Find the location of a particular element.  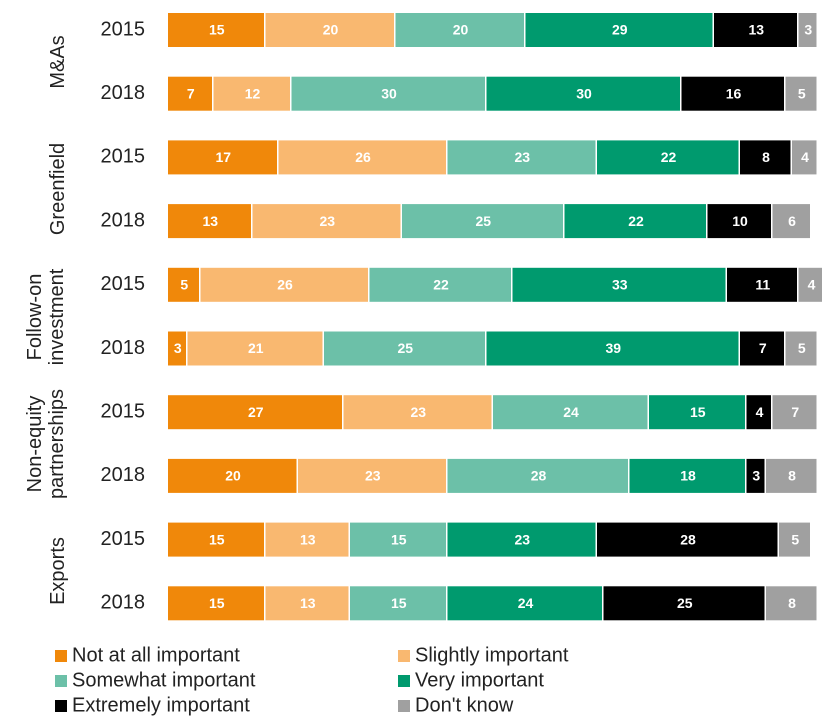

data-label: 16 is located at coordinates (734, 93).